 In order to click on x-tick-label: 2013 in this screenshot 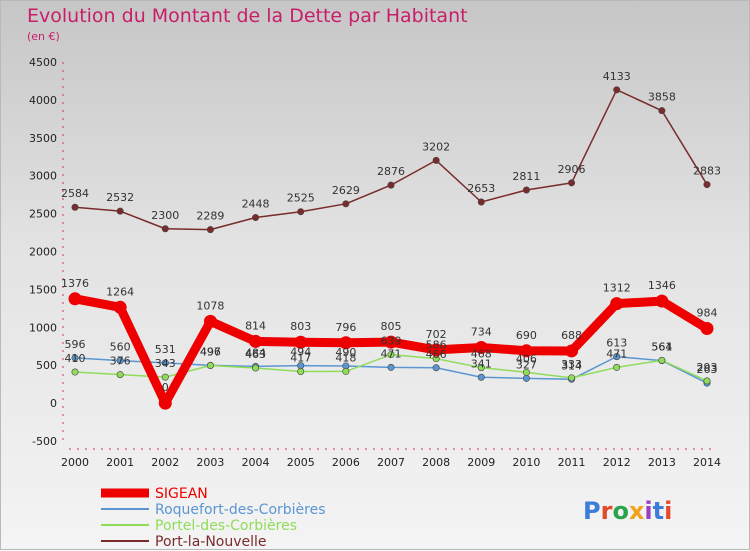, I will do `click(662, 462)`.